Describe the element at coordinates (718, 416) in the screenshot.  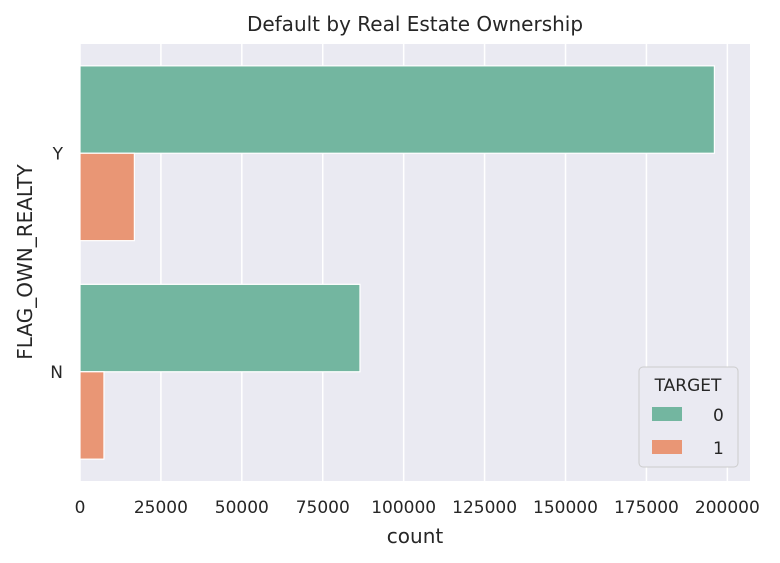
I see `legend-label-0: 0` at that location.